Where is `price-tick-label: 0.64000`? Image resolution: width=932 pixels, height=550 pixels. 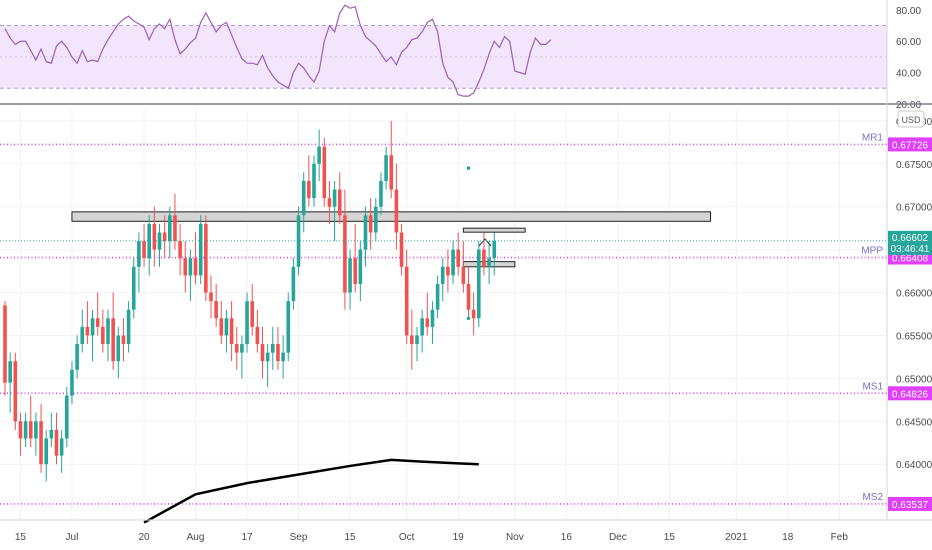 price-tick-label: 0.64000 is located at coordinates (914, 465).